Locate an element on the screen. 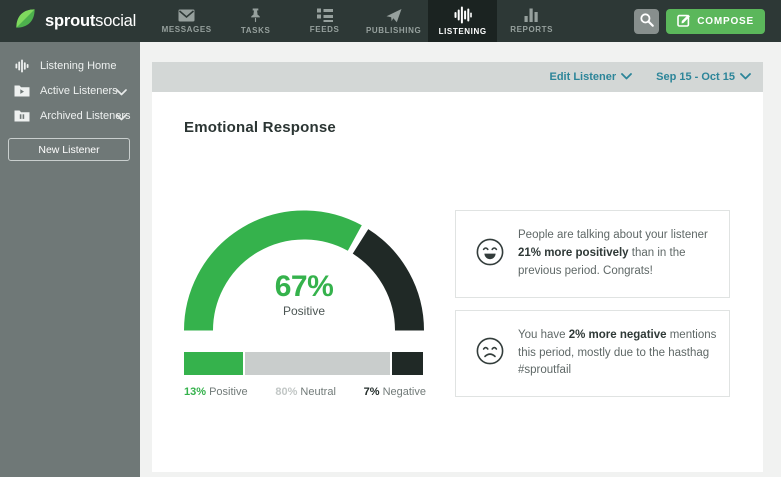 The width and height of the screenshot is (781, 477). search-button is located at coordinates (647, 21).